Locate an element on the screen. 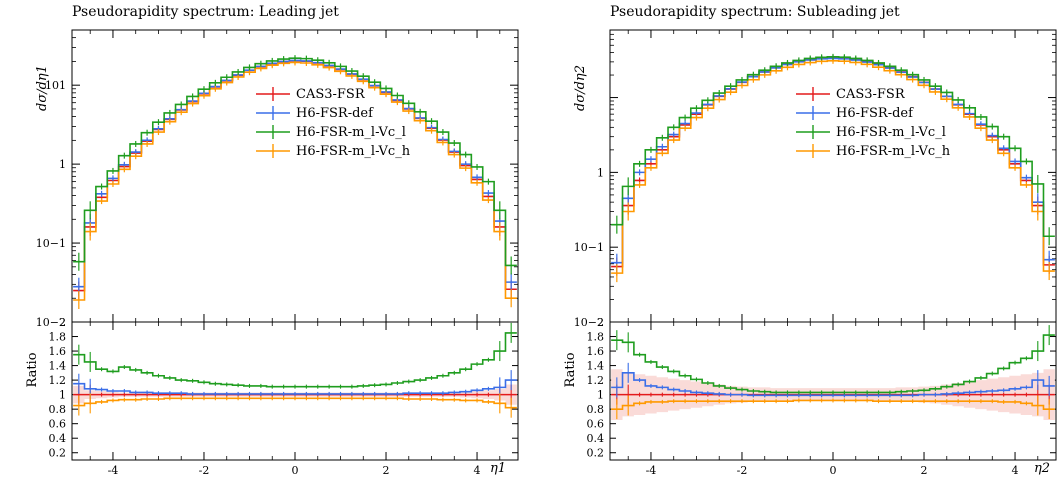 The height and width of the screenshot is (479, 1060). y-tick-label: 101 is located at coordinates (55, 85).